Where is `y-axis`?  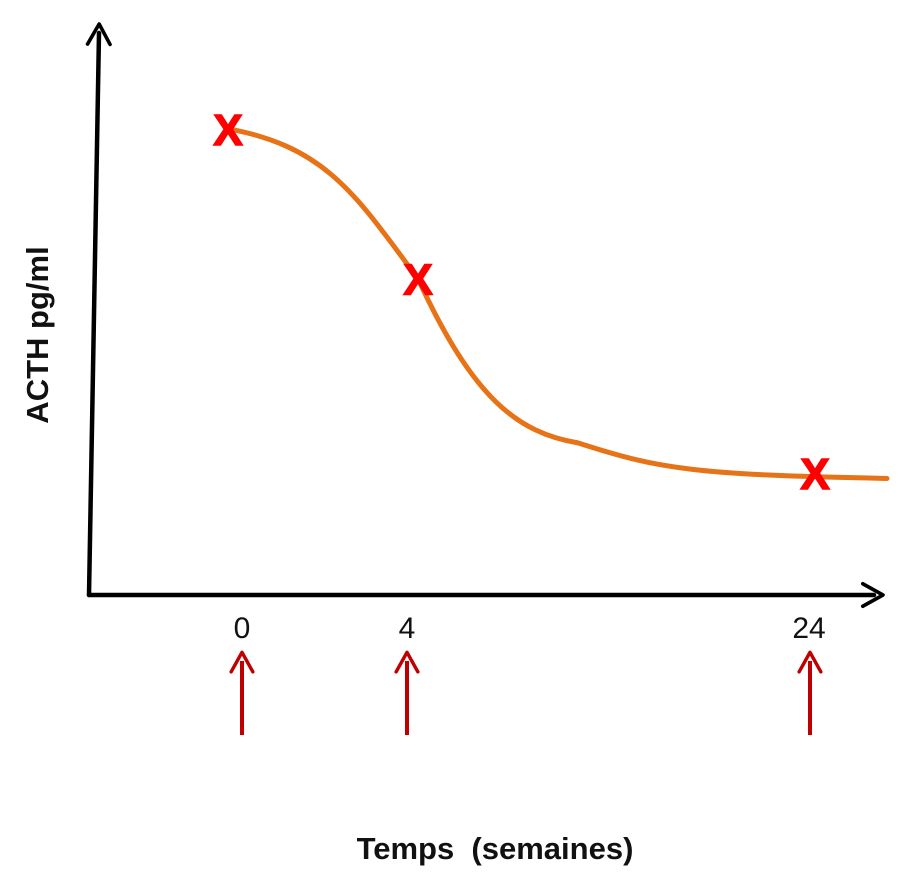 y-axis is located at coordinates (98, 310).